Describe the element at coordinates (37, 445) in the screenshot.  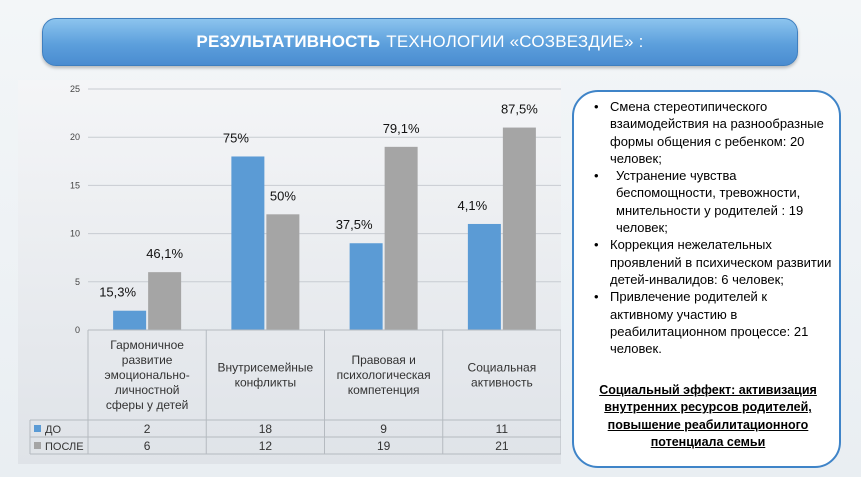
I see `legend-swatch-after` at that location.